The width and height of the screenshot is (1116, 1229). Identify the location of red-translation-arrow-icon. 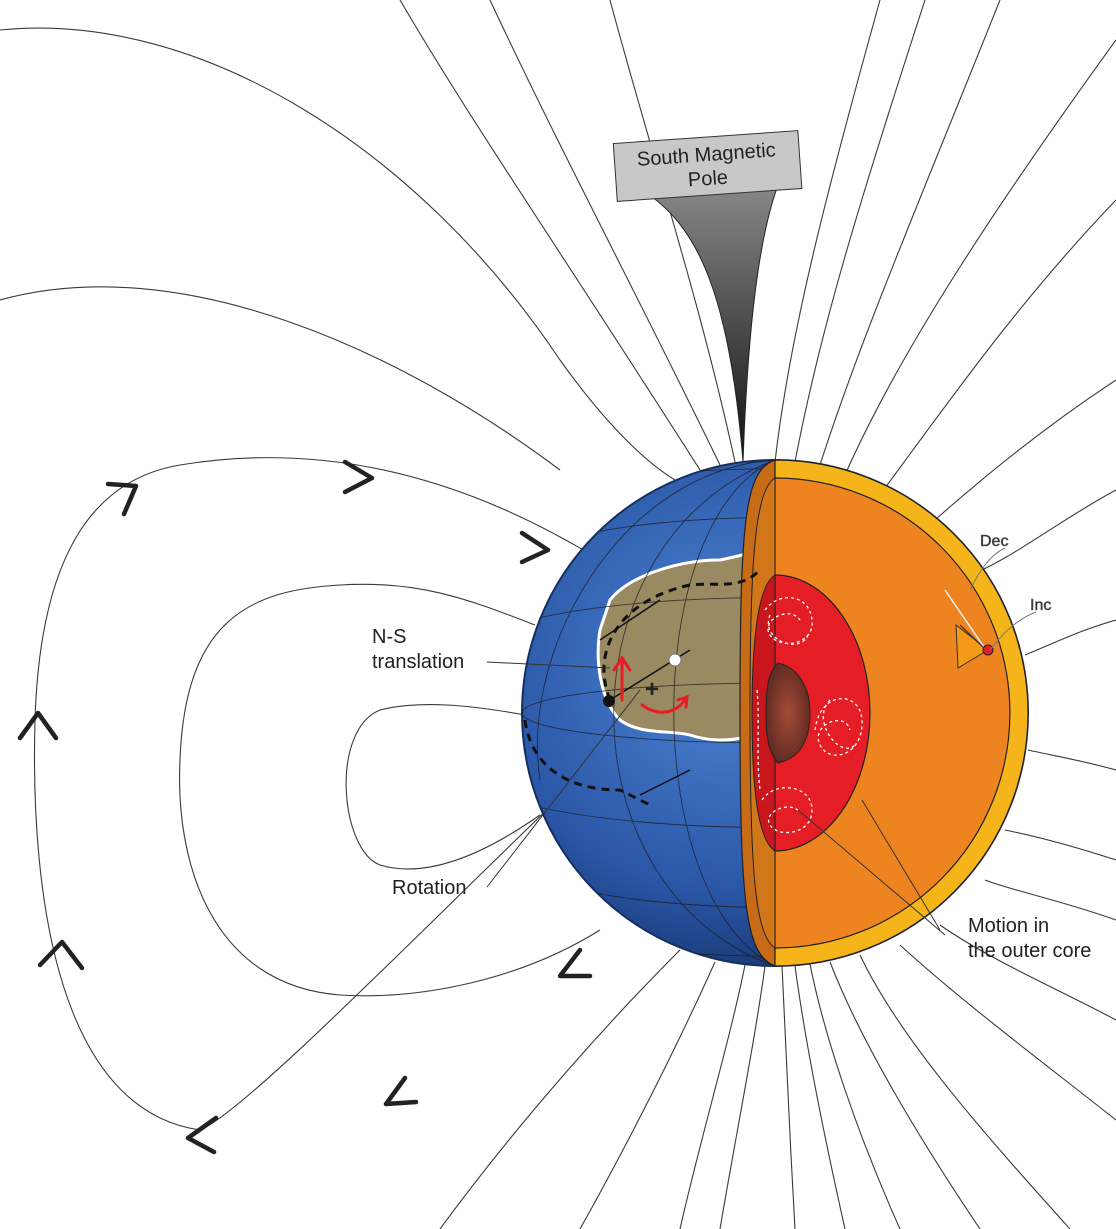
(622, 678).